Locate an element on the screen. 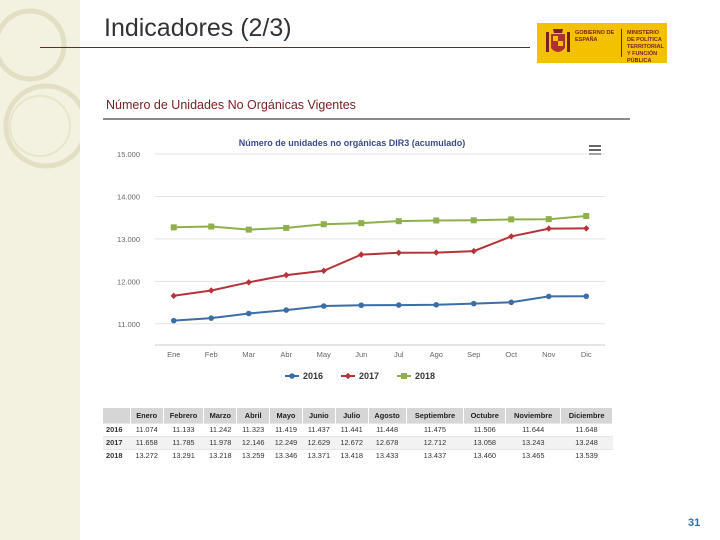  x-tick-label: Ene is located at coordinates (173, 354).